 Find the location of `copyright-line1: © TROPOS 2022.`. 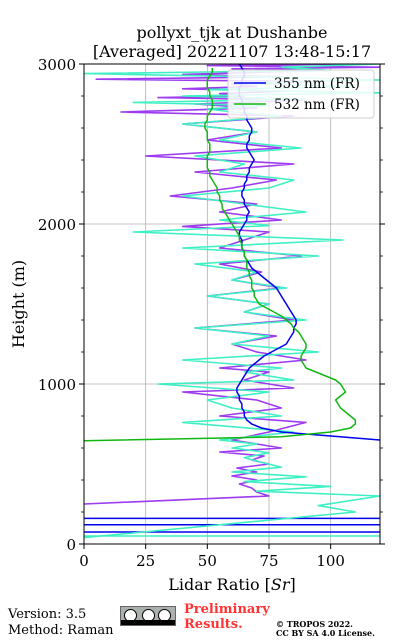

copyright-line1: © TROPOS 2022. is located at coordinates (314, 624).